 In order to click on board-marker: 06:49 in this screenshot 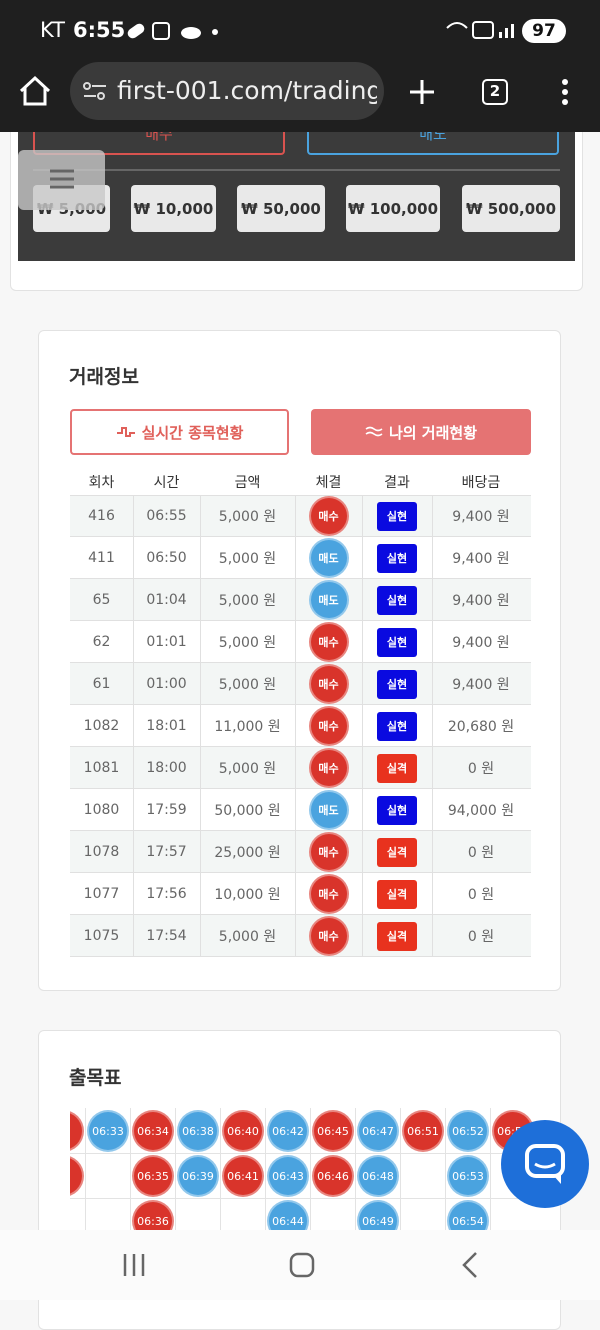, I will do `click(378, 1215)`.